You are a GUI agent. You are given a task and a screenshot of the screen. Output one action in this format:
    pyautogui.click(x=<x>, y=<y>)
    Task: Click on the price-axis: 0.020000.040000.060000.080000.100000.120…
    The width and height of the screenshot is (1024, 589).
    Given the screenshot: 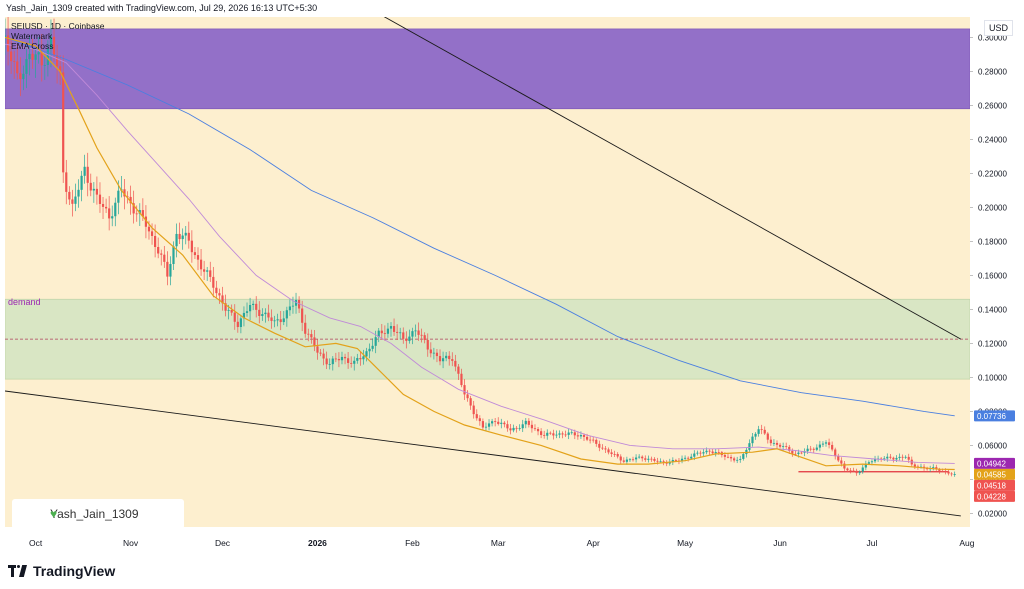 What is the action you would take?
    pyautogui.click(x=994, y=284)
    